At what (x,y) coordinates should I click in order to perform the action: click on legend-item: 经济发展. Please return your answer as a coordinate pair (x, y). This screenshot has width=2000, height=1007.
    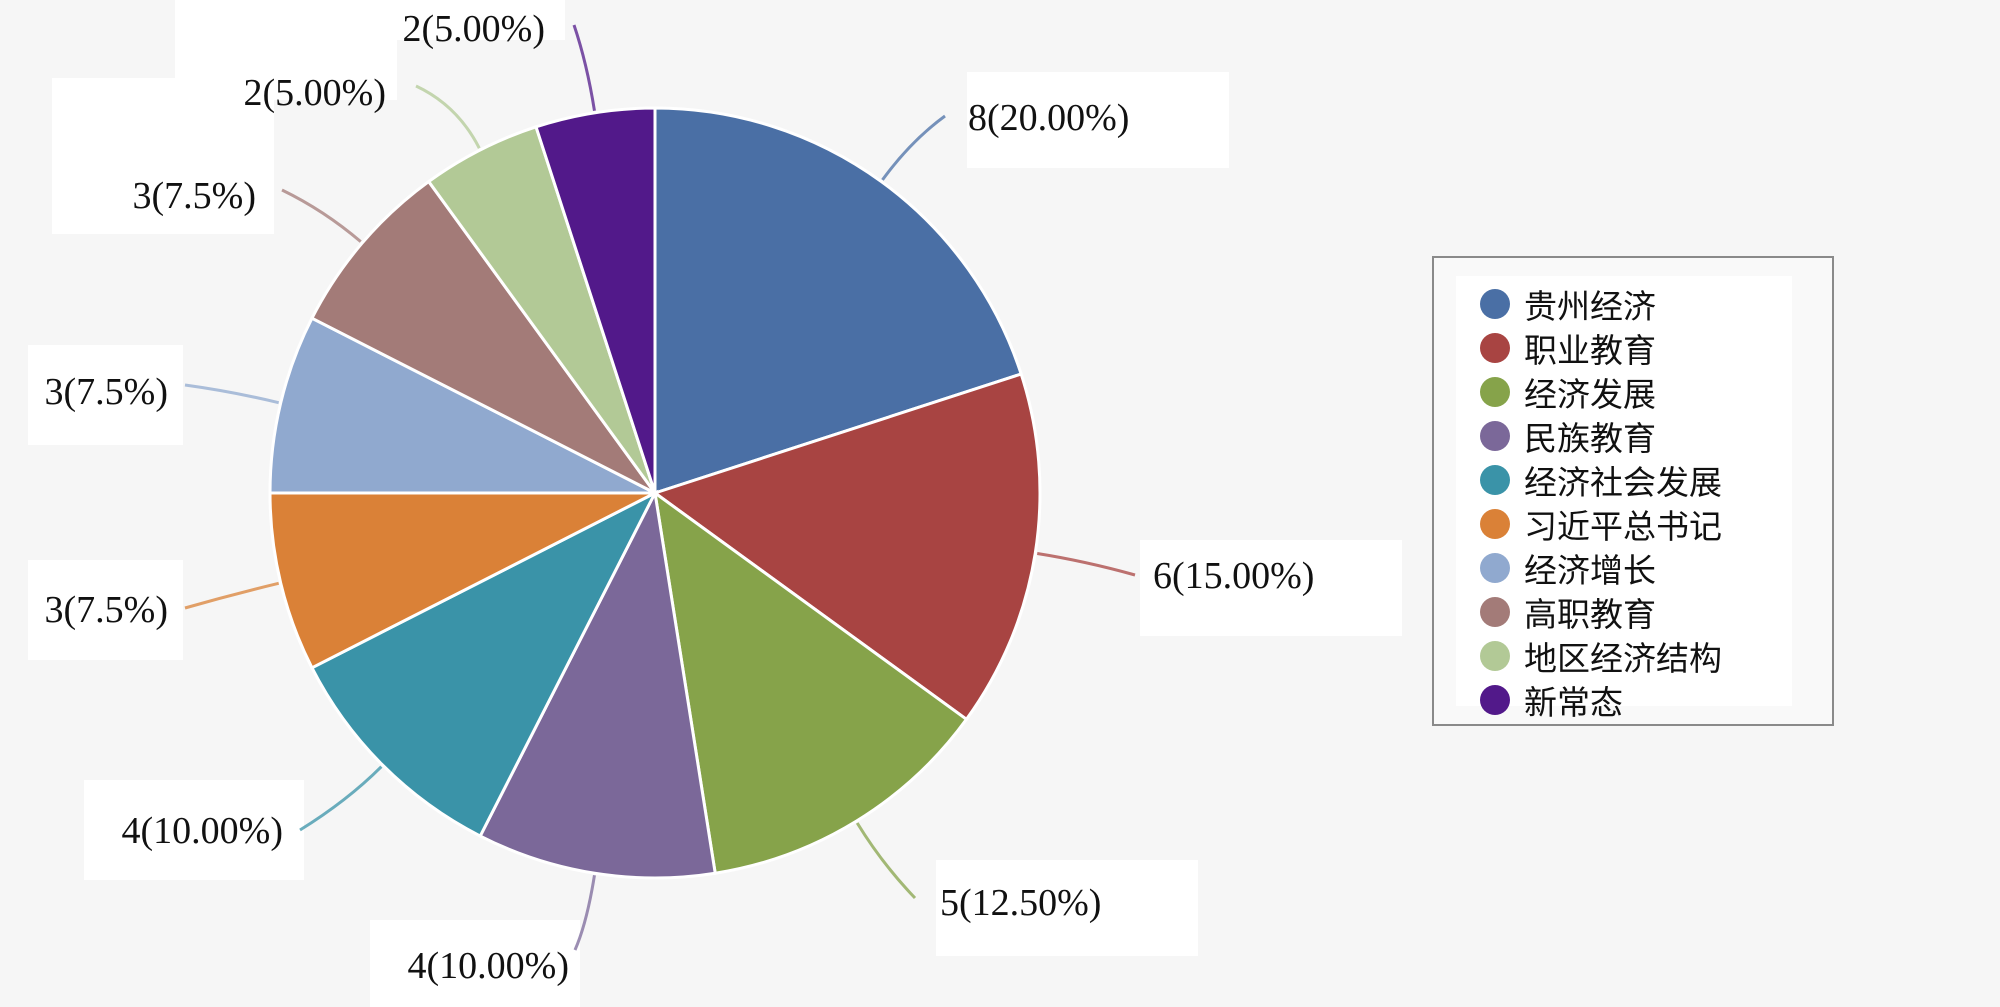
    Looking at the image, I should click on (1568, 392).